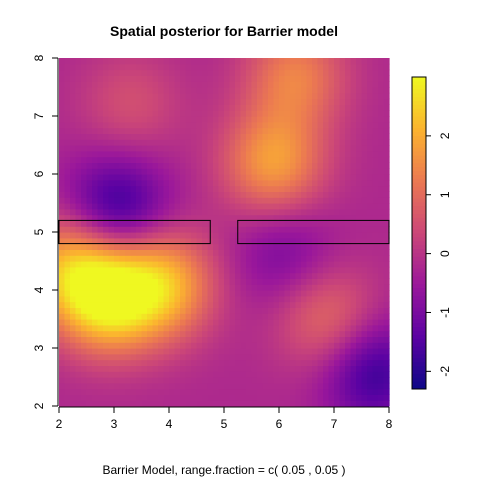 This screenshot has width=480, height=485. Describe the element at coordinates (445, 371) in the screenshot. I see `colorbar-tick-label: -2` at that location.